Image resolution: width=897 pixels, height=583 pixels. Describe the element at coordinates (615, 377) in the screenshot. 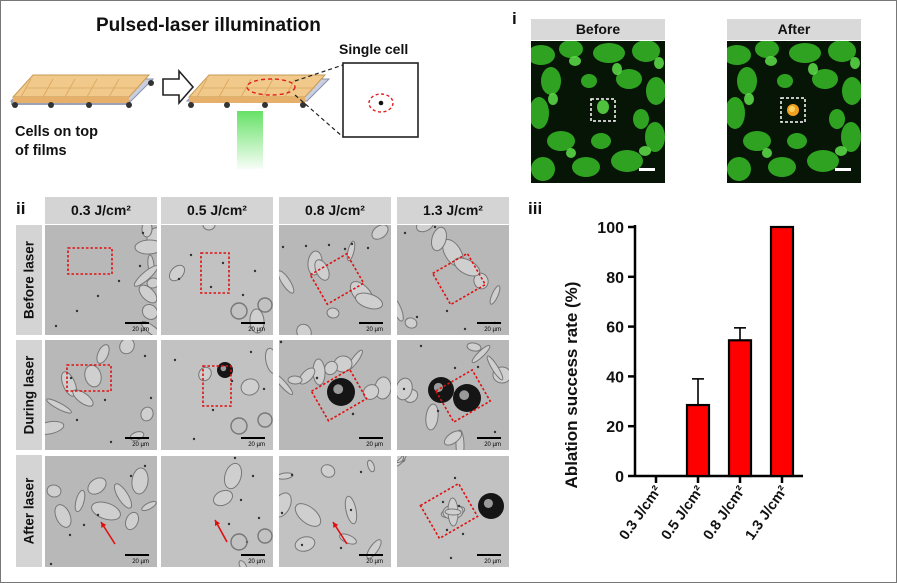

I see `y-tick-label: 40` at that location.